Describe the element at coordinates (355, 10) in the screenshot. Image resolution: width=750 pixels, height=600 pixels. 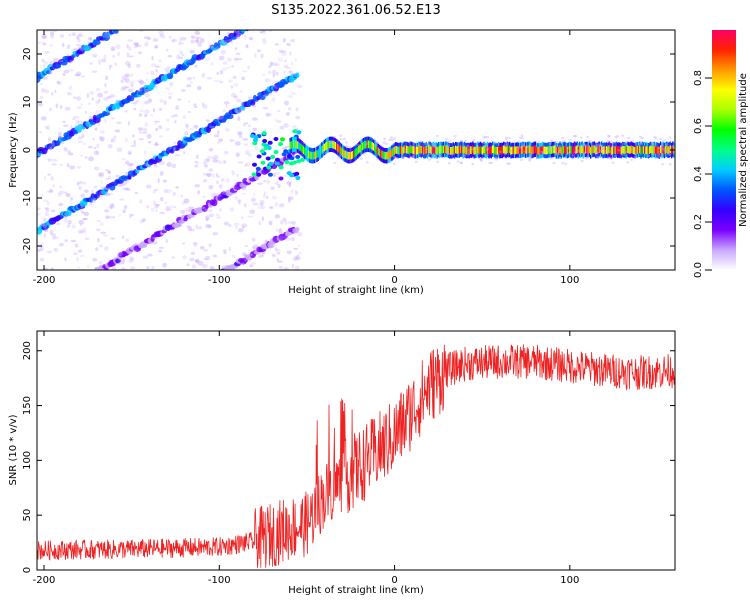
I see `figure-title: S135.2022.361.06.52.E13` at that location.